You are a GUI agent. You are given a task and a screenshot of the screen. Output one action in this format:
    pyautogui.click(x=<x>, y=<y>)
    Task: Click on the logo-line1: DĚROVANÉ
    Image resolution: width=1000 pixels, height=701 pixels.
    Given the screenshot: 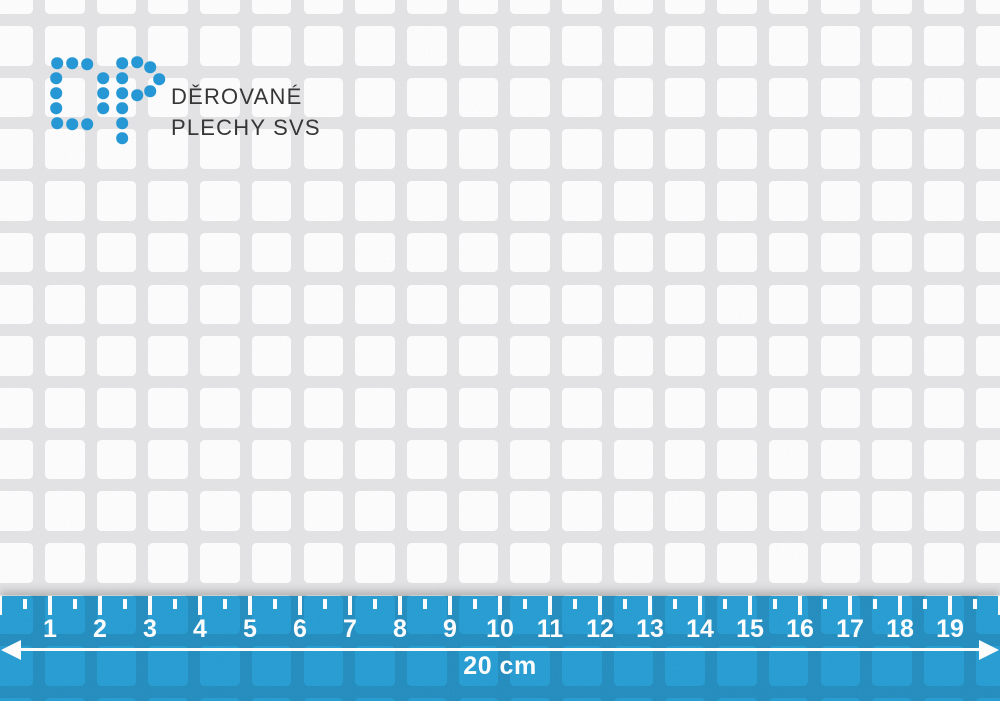 What is the action you would take?
    pyautogui.click(x=237, y=96)
    